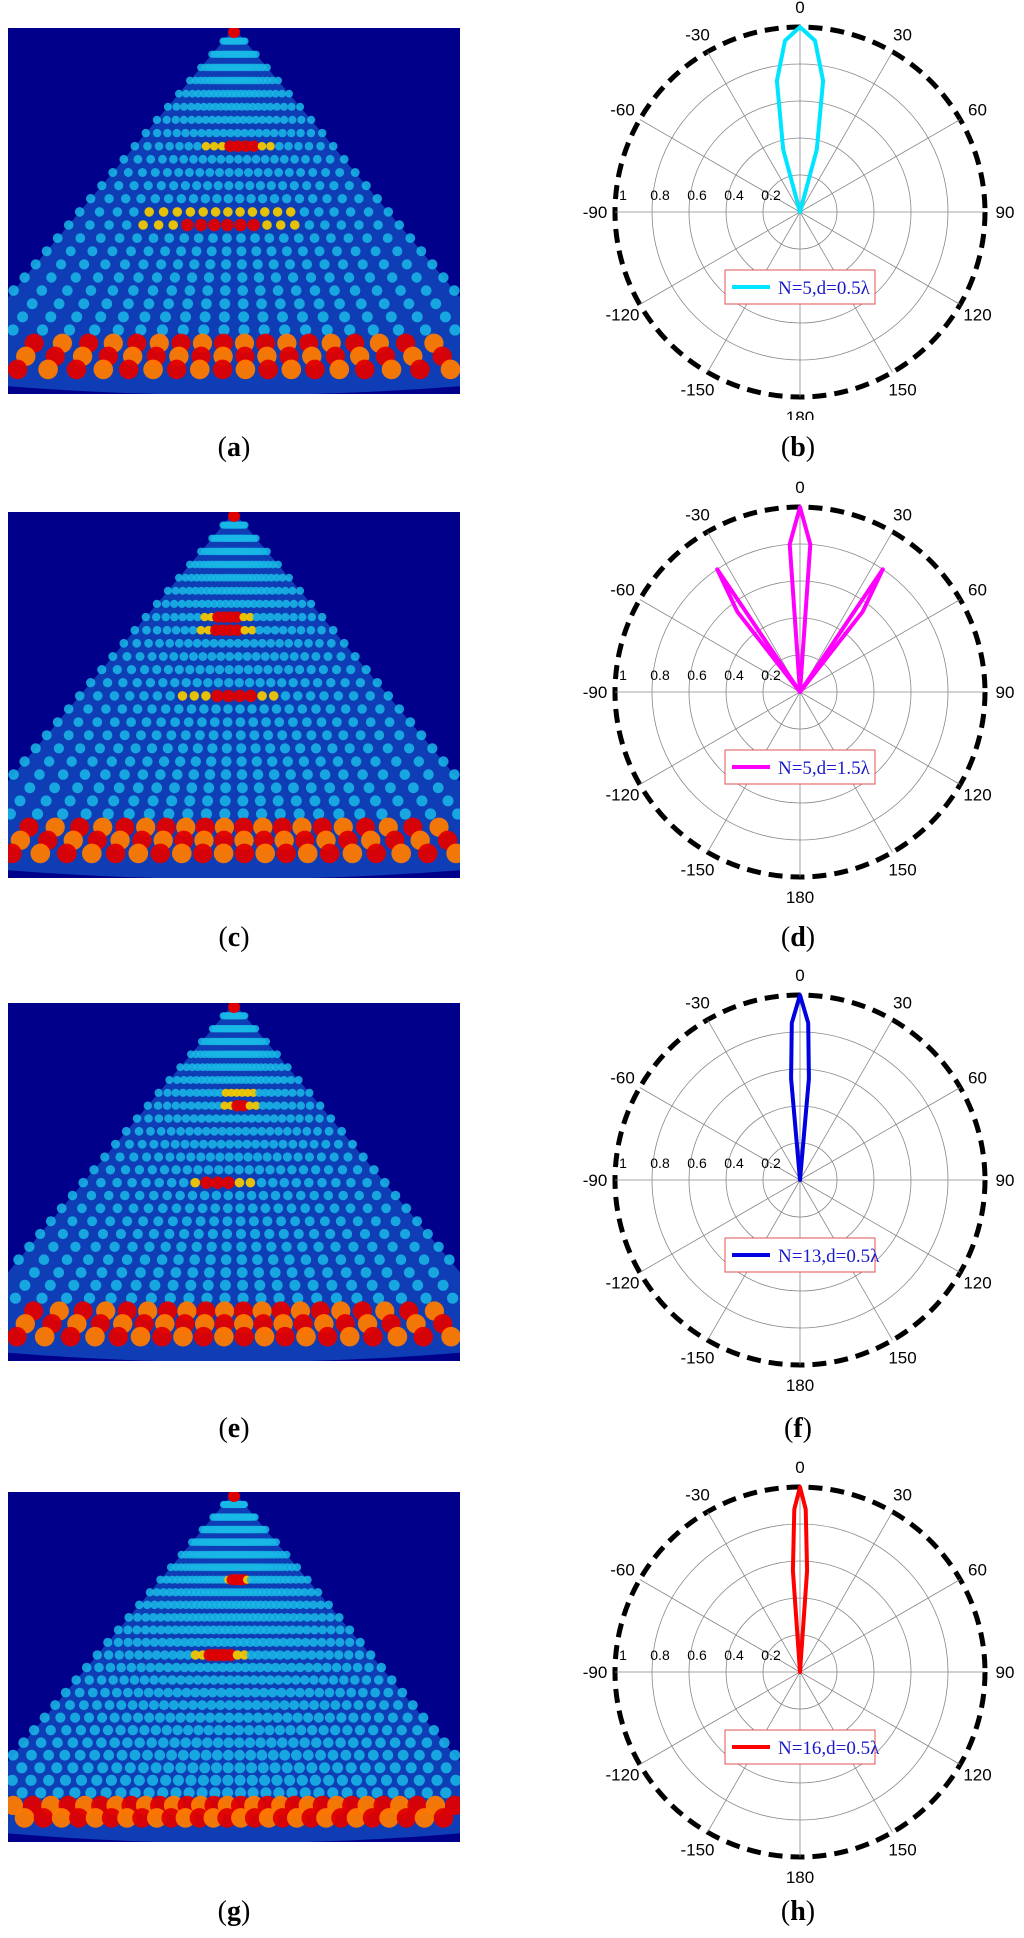 The width and height of the screenshot is (1024, 1938). What do you see at coordinates (734, 1163) in the screenshot?
I see `radial-tick-label: 0.4` at bounding box center [734, 1163].